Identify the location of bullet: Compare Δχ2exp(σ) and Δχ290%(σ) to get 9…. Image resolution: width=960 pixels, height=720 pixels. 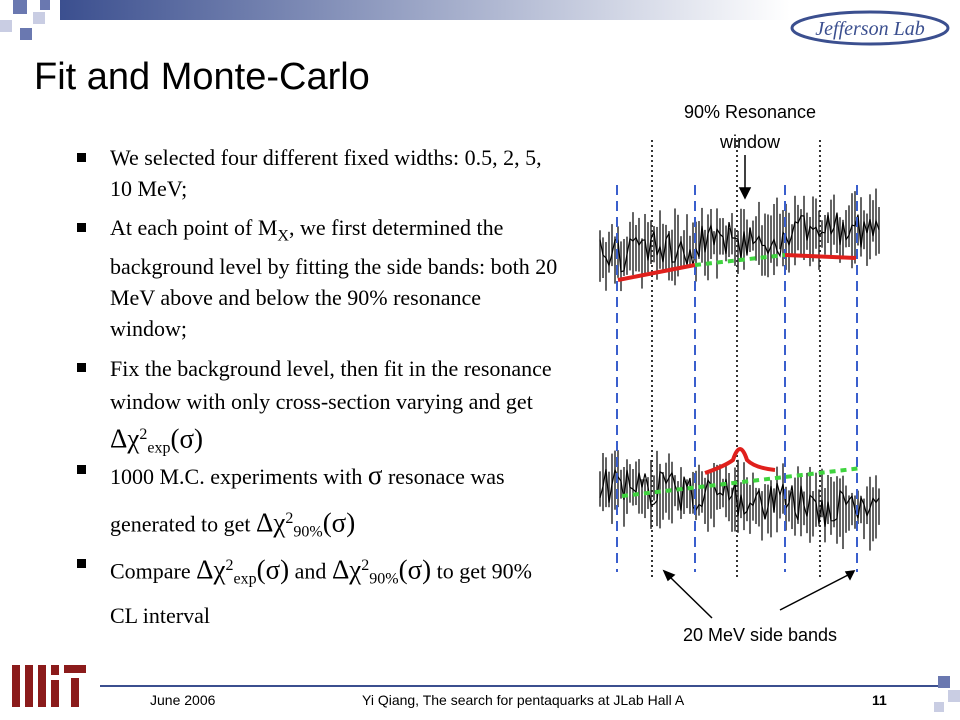
(318, 591).